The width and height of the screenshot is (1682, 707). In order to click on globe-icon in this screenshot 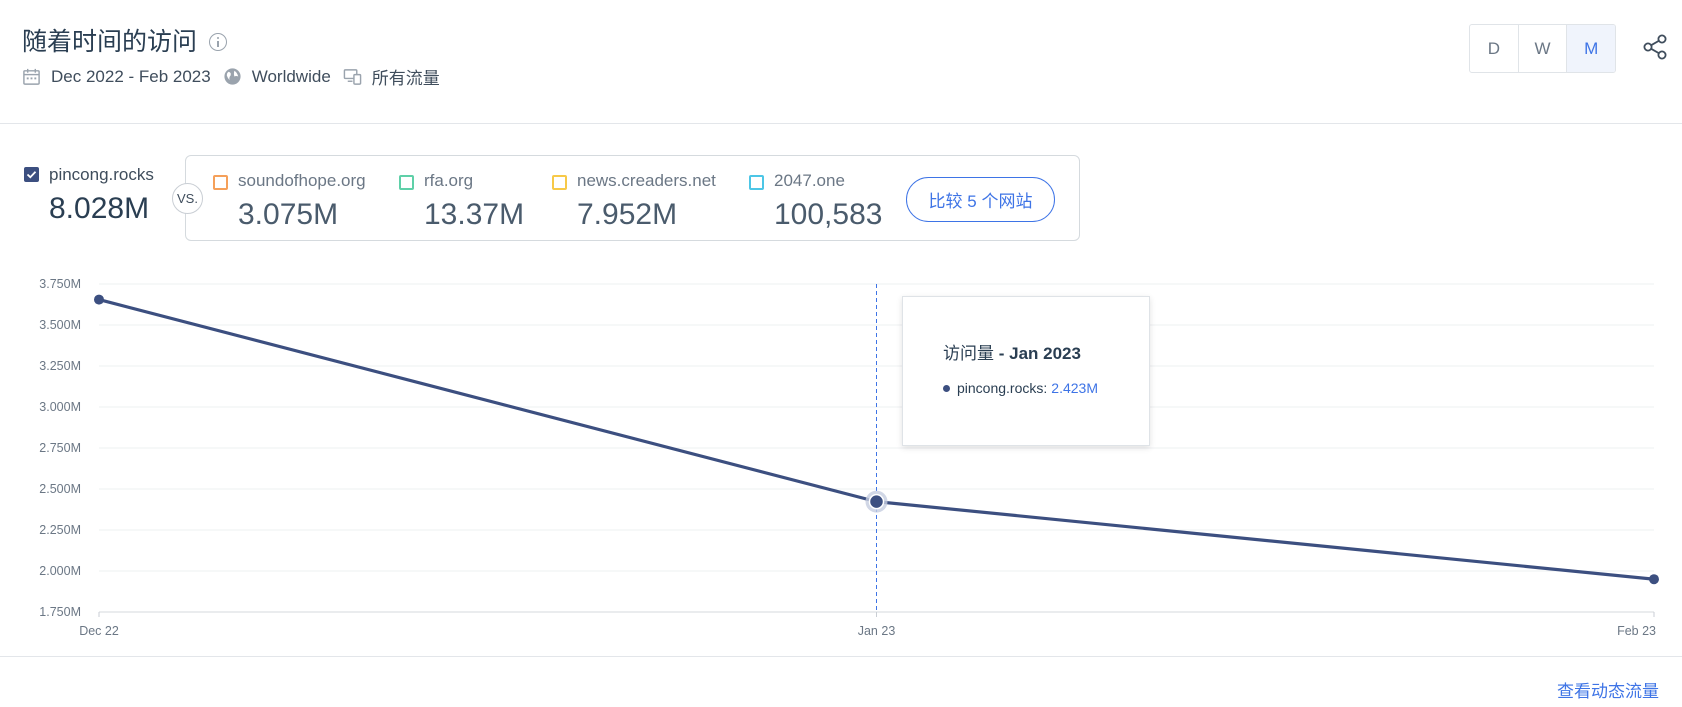, I will do `click(232, 76)`.